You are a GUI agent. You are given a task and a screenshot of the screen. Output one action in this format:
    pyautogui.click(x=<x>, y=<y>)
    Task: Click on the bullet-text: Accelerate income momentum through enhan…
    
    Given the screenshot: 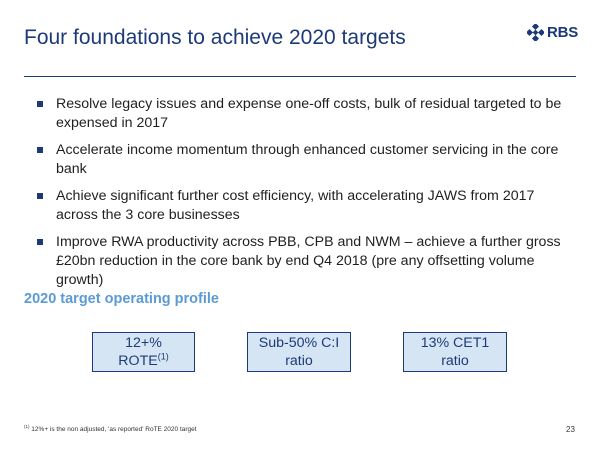 What is the action you would take?
    pyautogui.click(x=307, y=159)
    